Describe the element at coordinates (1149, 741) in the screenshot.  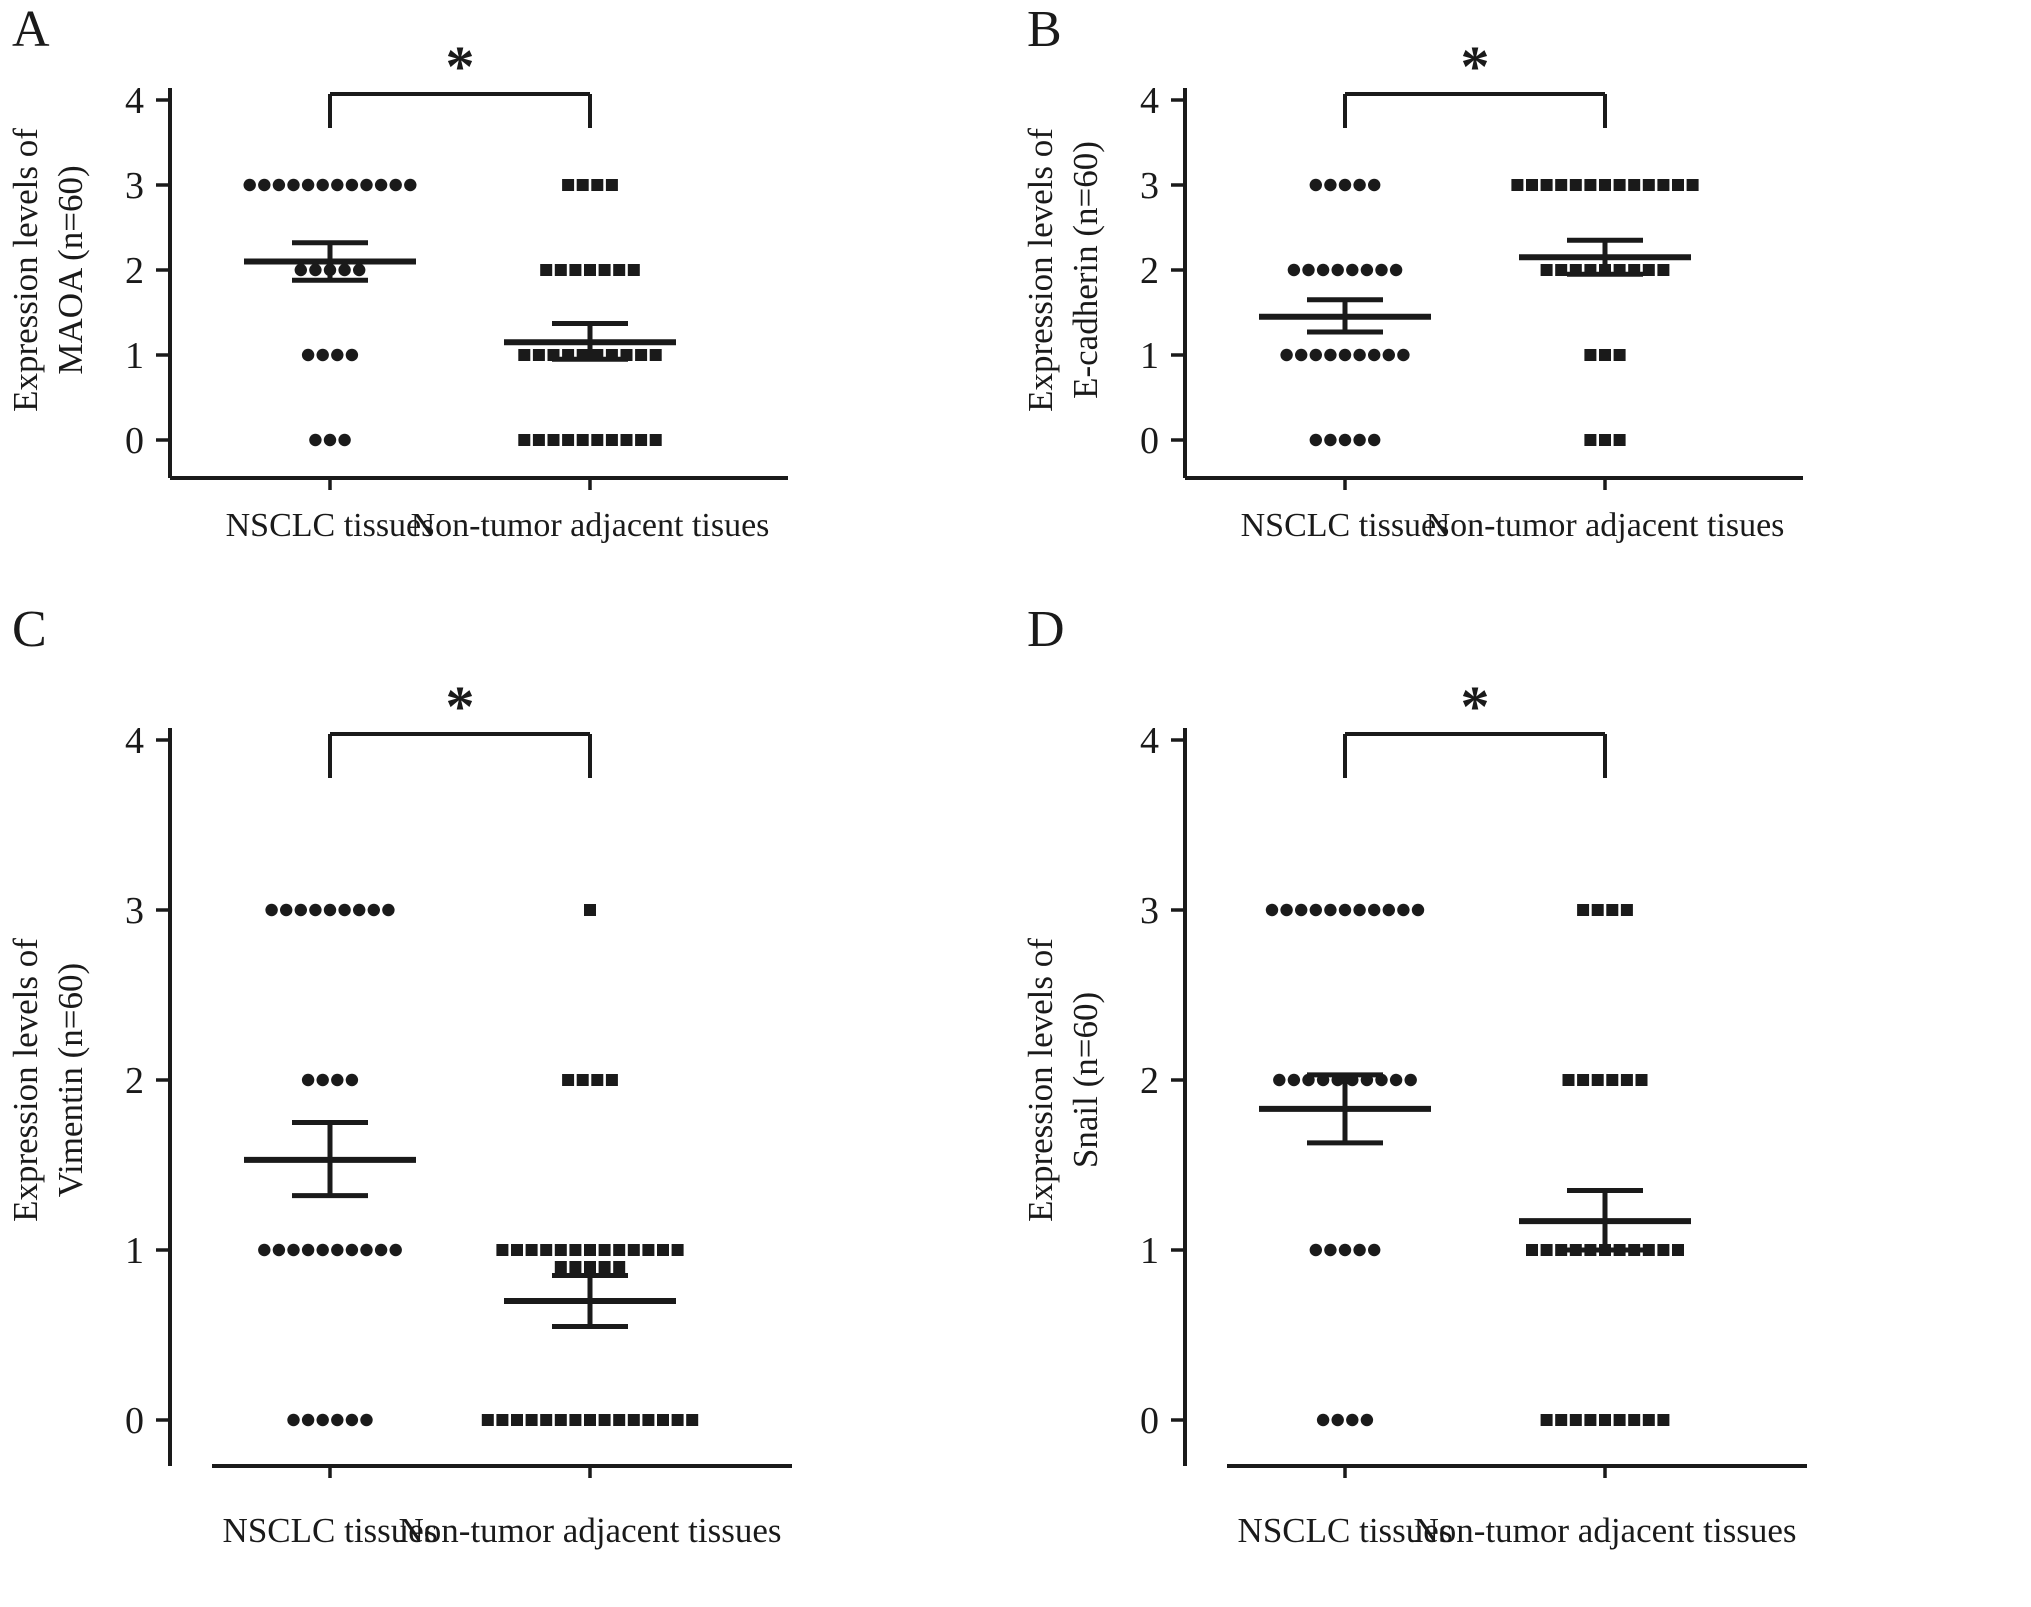
I see `y-tick-label: 4` at that location.